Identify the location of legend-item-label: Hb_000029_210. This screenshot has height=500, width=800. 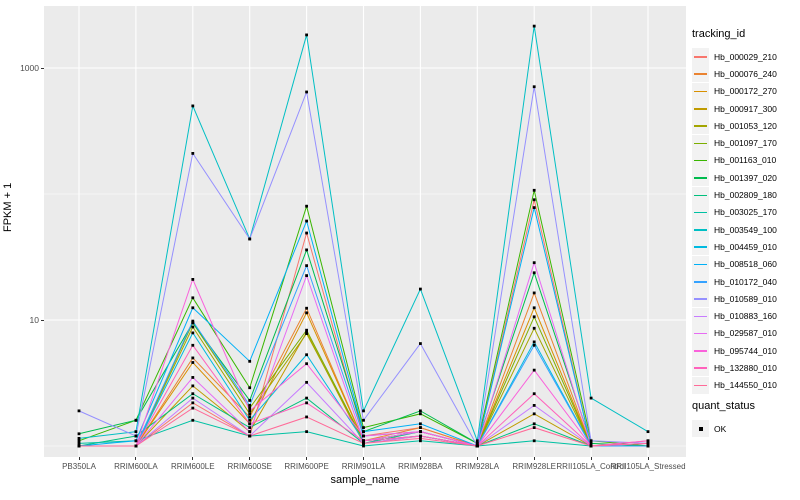
(745, 56).